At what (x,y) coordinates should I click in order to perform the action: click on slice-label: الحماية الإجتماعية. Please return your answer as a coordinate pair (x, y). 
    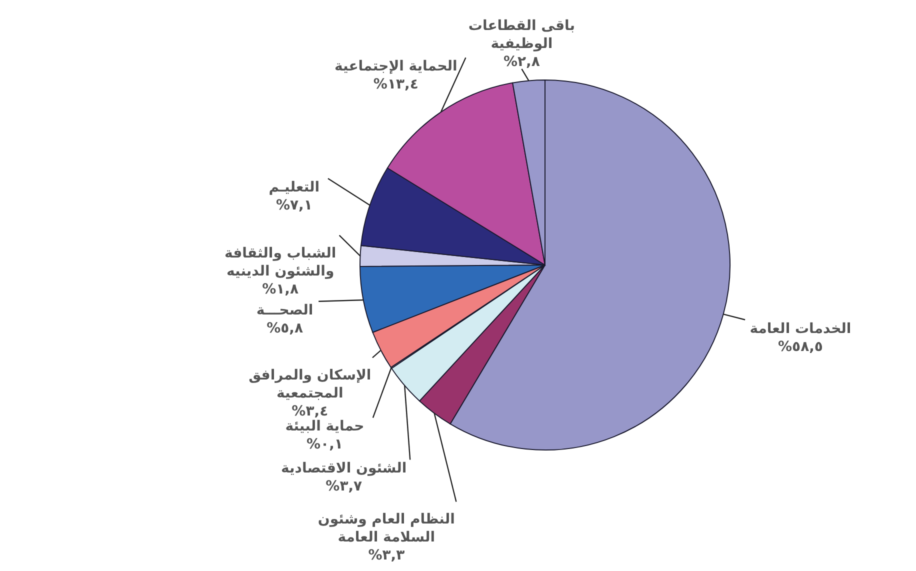
    Looking at the image, I should click on (396, 66).